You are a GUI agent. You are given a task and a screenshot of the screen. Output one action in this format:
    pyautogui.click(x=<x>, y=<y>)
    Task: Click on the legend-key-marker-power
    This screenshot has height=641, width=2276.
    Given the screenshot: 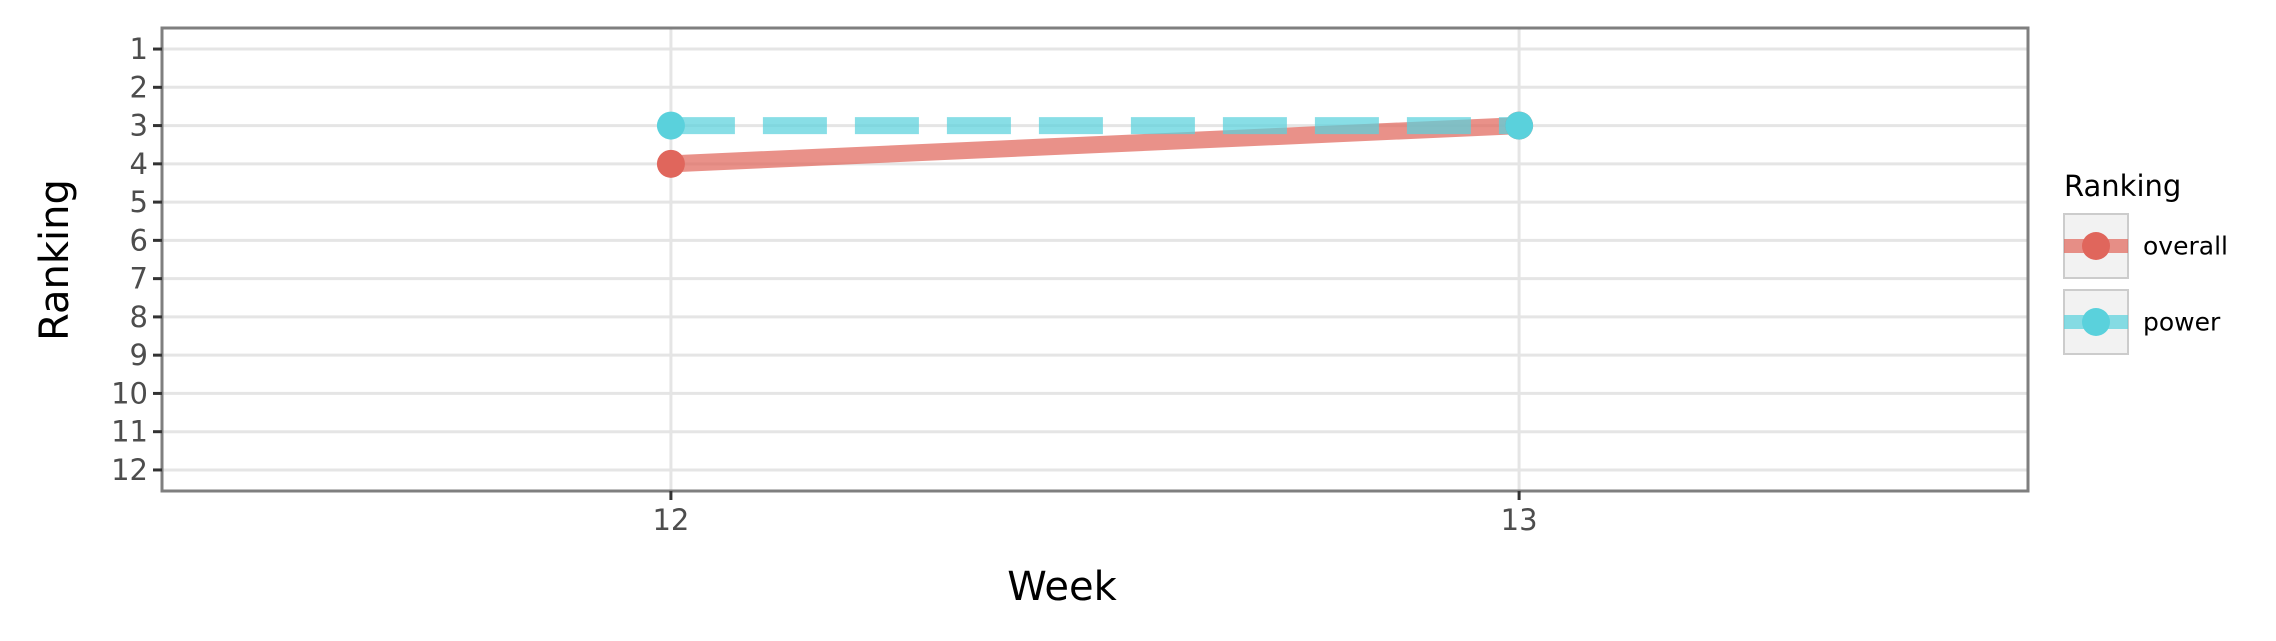 What is the action you would take?
    pyautogui.click(x=2096, y=322)
    